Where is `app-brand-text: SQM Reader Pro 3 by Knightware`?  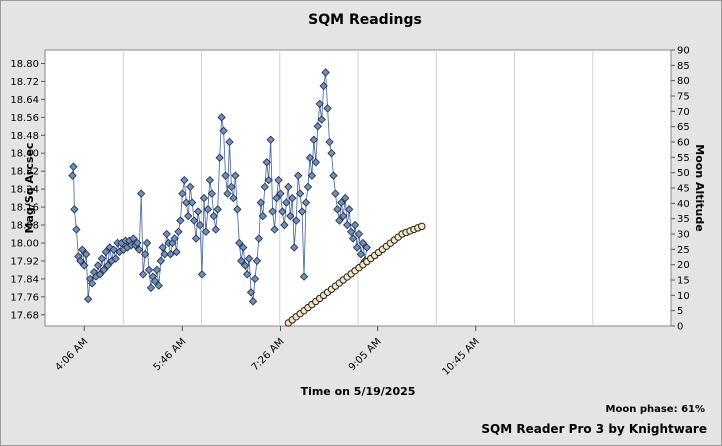
app-brand-text: SQM Reader Pro 3 by Knightware is located at coordinates (594, 429).